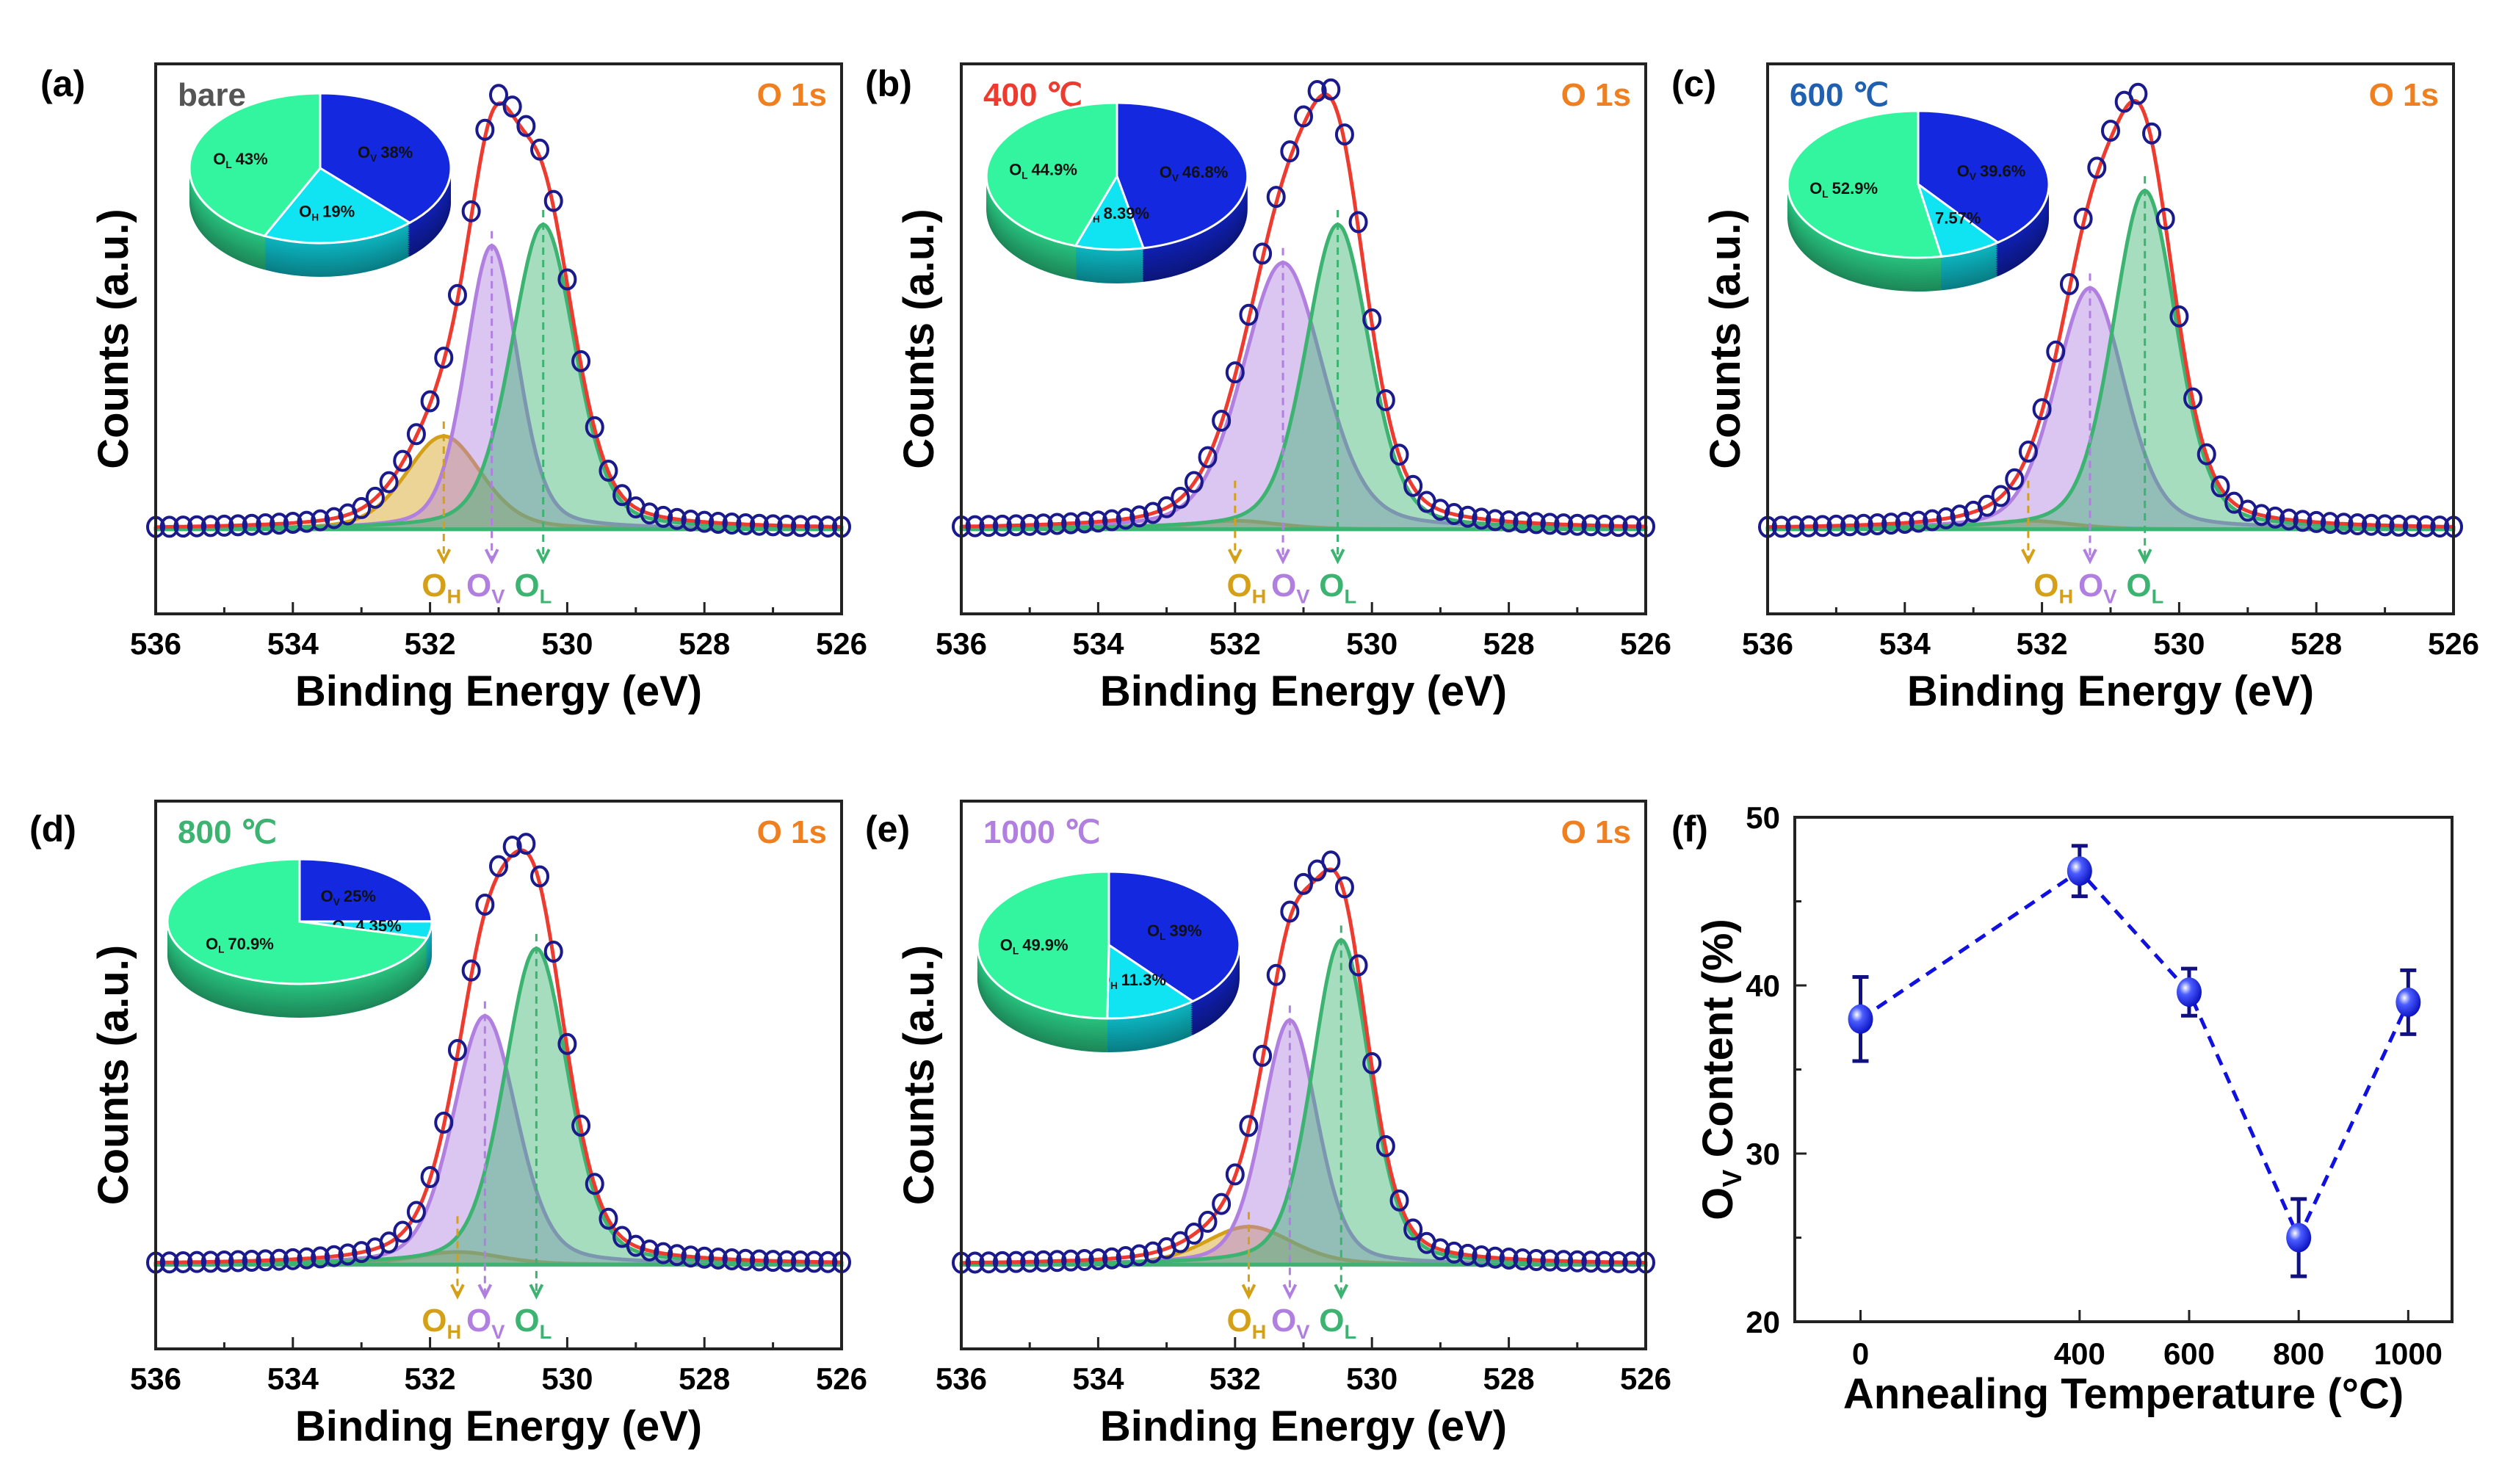 This screenshot has width=2513, height=1484. What do you see at coordinates (1032, 95) in the screenshot?
I see `sample-label: 400 ℃` at bounding box center [1032, 95].